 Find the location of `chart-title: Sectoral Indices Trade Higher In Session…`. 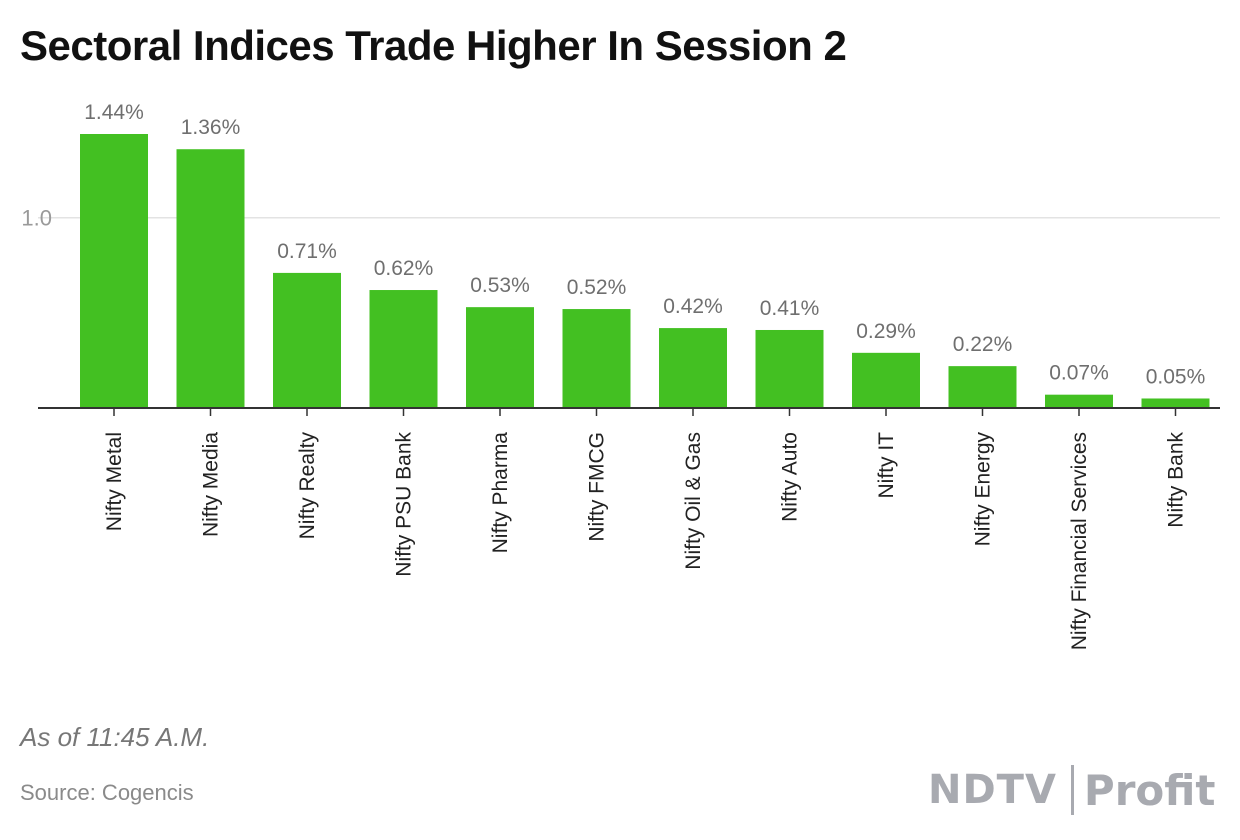

chart-title: Sectoral Indices Trade Higher In Session… is located at coordinates (433, 45).